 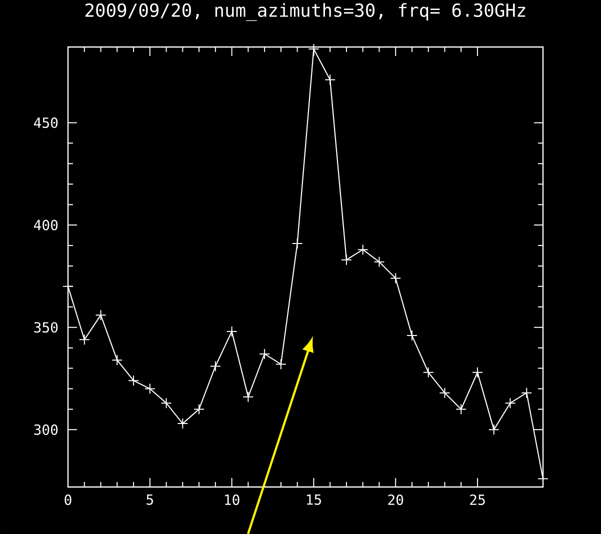 I want to click on y-tick-label: 300, so click(x=46, y=429).